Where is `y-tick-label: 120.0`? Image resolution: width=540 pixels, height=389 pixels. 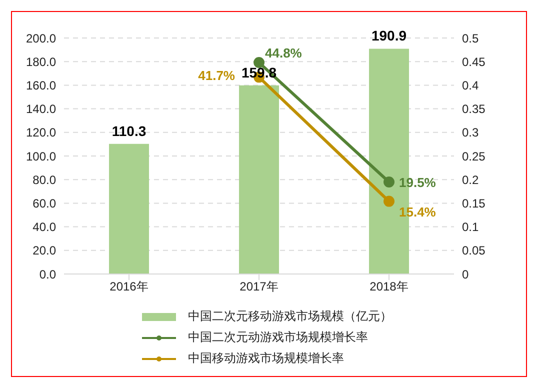 y-tick-label: 120.0 is located at coordinates (41, 133).